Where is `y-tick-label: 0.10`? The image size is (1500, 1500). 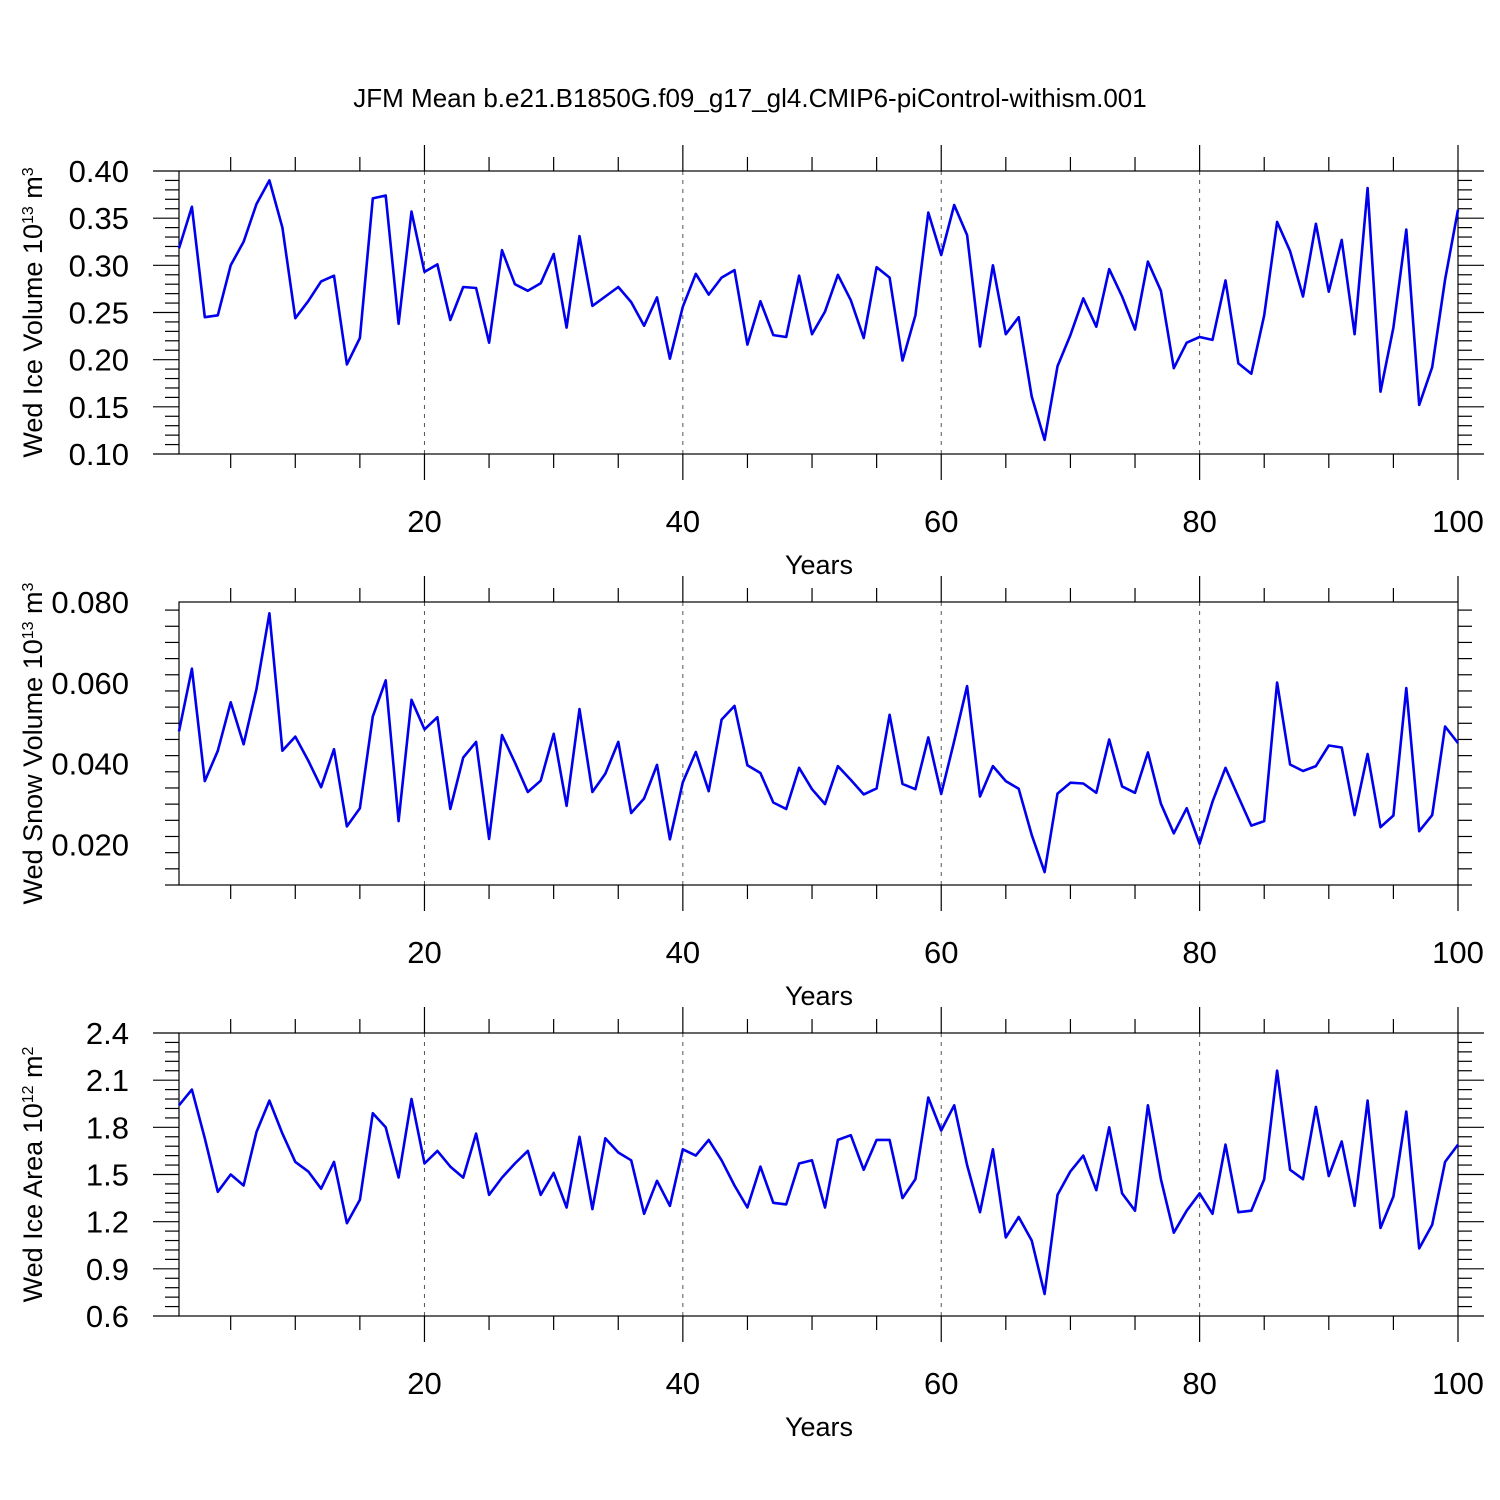 y-tick-label: 0.10 is located at coordinates (99, 454).